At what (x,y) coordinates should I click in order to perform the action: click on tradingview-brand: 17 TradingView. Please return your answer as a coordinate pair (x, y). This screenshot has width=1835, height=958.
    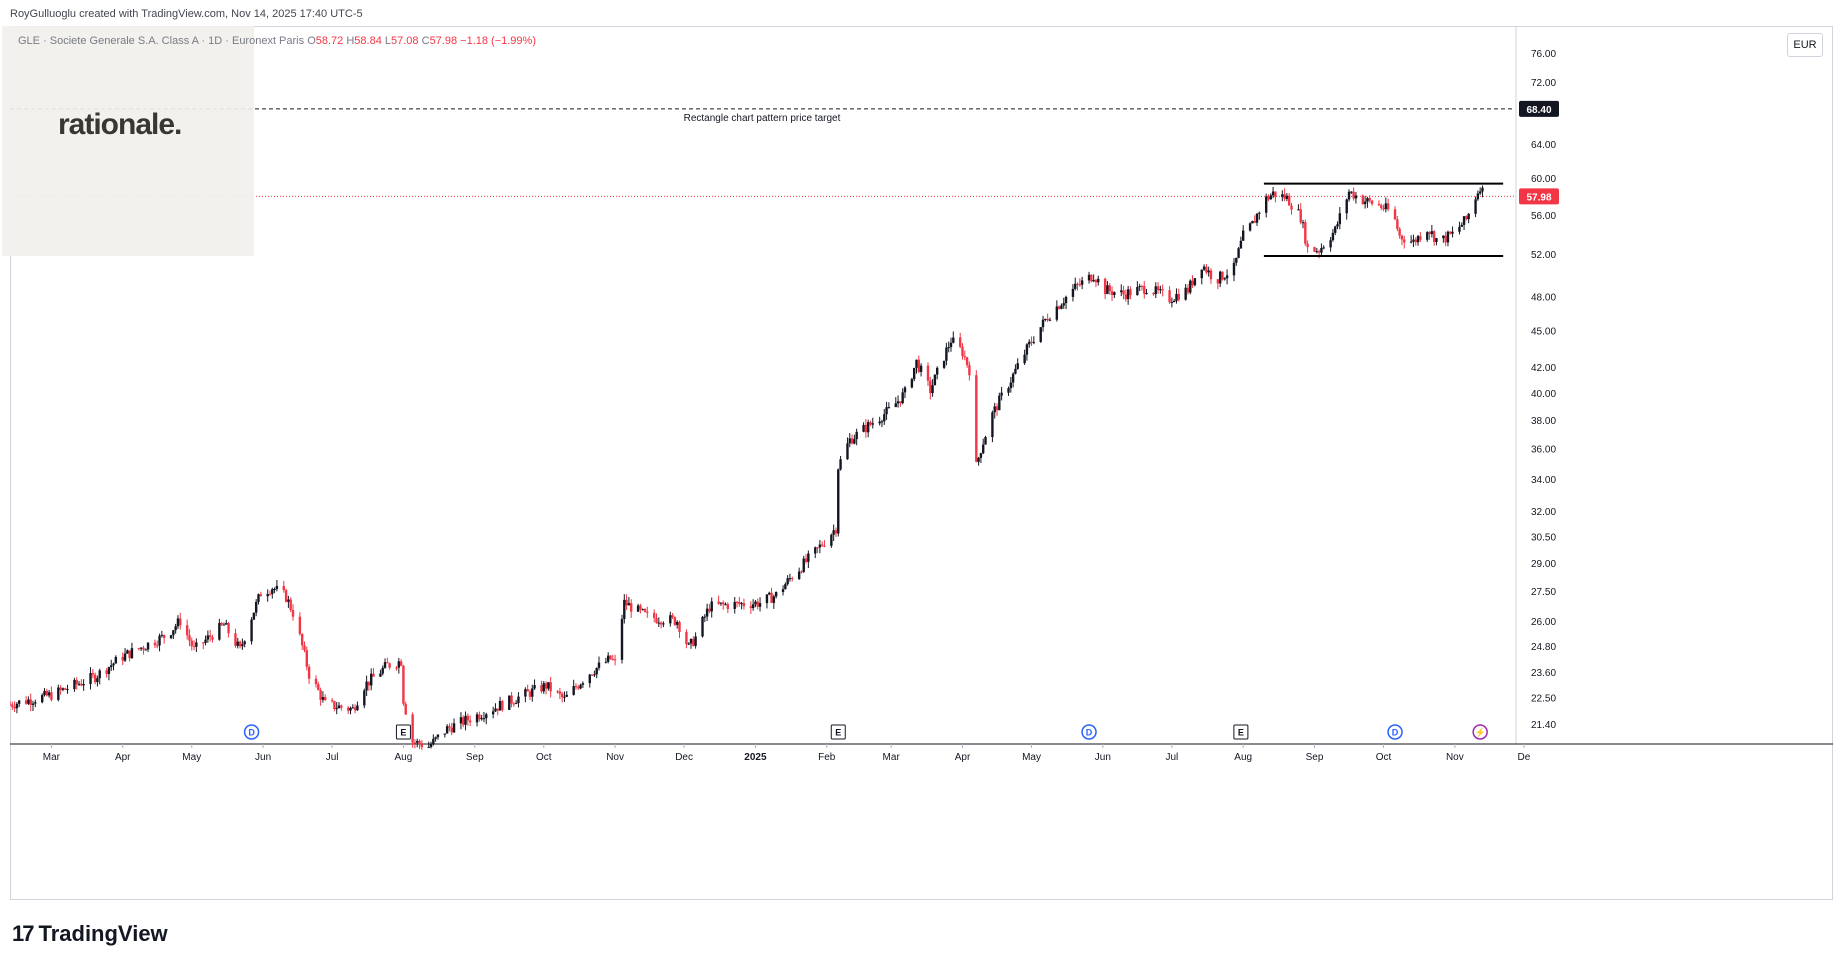
    Looking at the image, I should click on (90, 934).